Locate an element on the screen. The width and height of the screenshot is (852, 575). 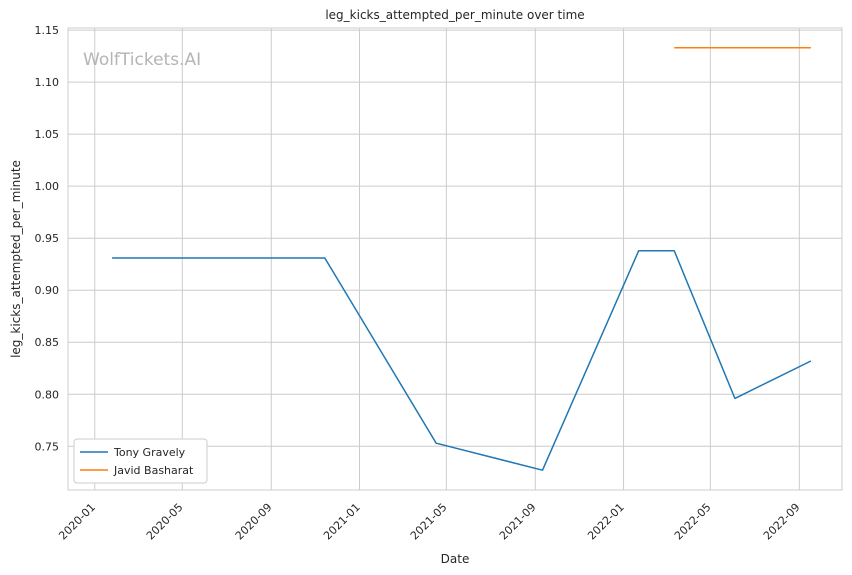
chart-title: leg_kicks_attempted_per_minute over time is located at coordinates (454, 15).